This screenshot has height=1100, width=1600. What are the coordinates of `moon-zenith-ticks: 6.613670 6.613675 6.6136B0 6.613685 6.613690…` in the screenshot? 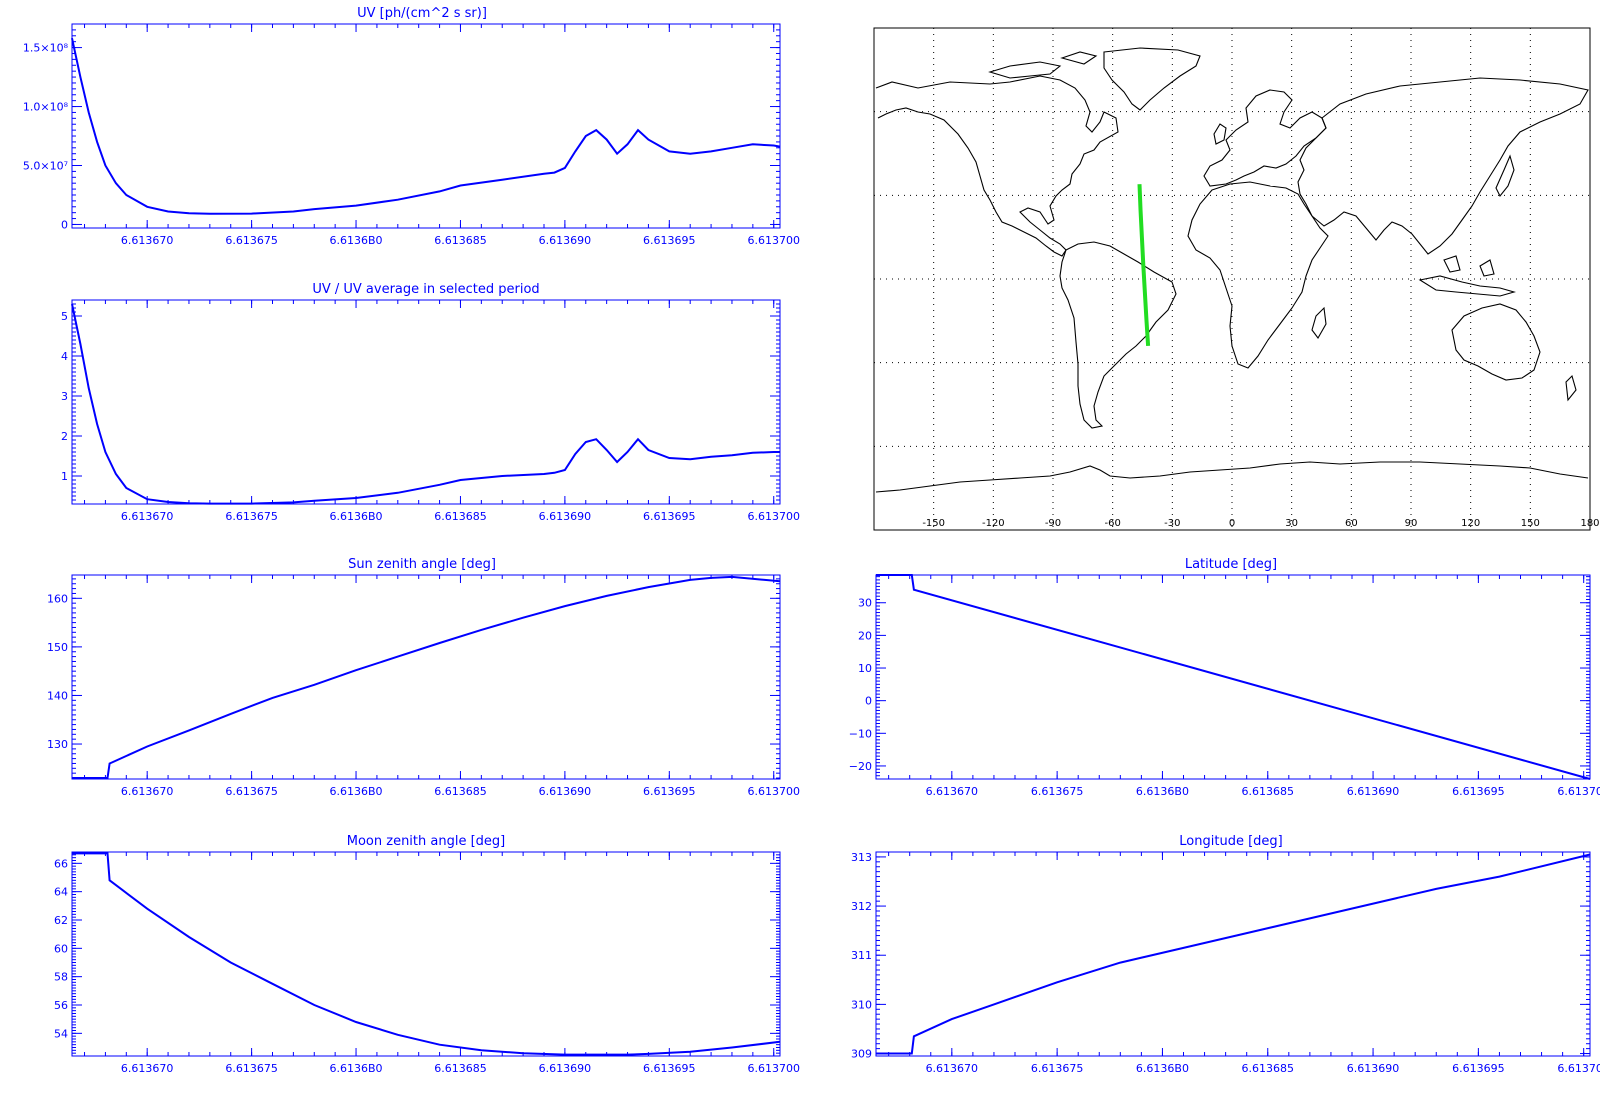 It's located at (427, 963).